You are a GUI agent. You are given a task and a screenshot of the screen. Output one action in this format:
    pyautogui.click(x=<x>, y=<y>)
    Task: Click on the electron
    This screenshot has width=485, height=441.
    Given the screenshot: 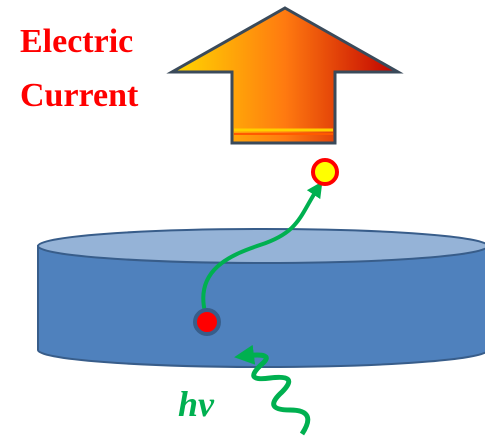 What is the action you would take?
    pyautogui.click(x=207, y=322)
    